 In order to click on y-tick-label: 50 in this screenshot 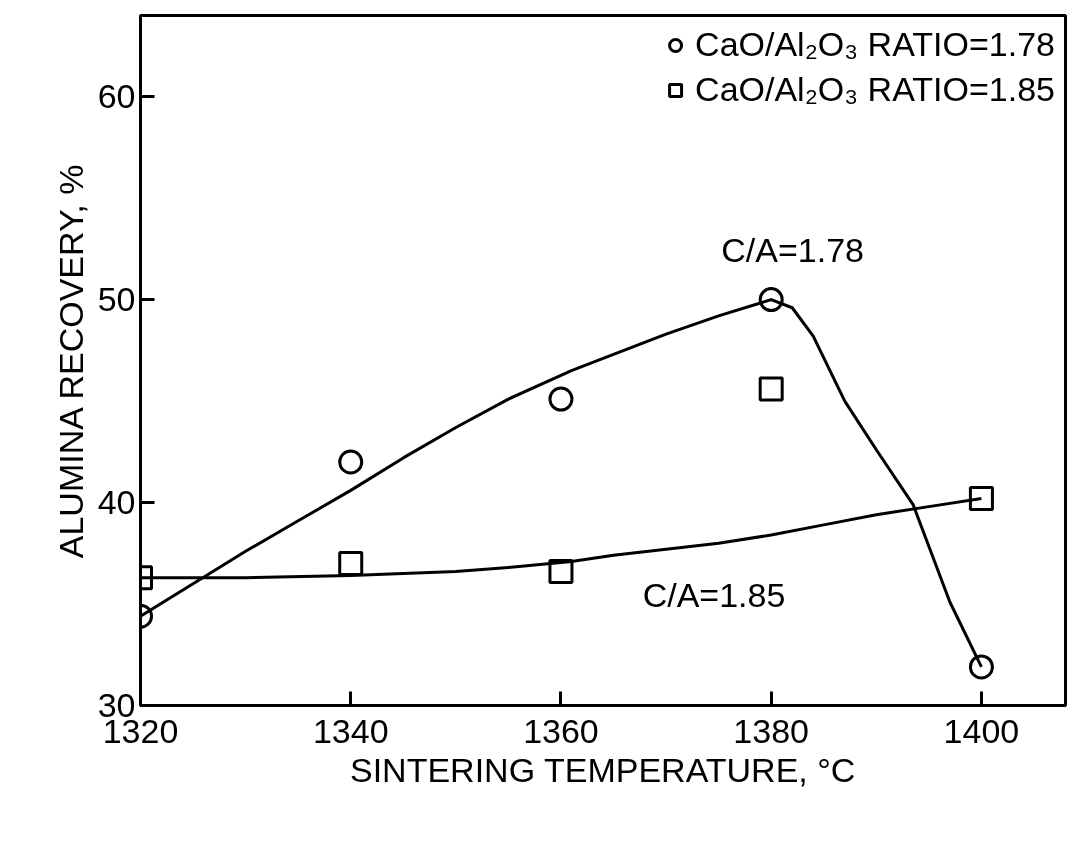, I will do `click(116, 299)`.